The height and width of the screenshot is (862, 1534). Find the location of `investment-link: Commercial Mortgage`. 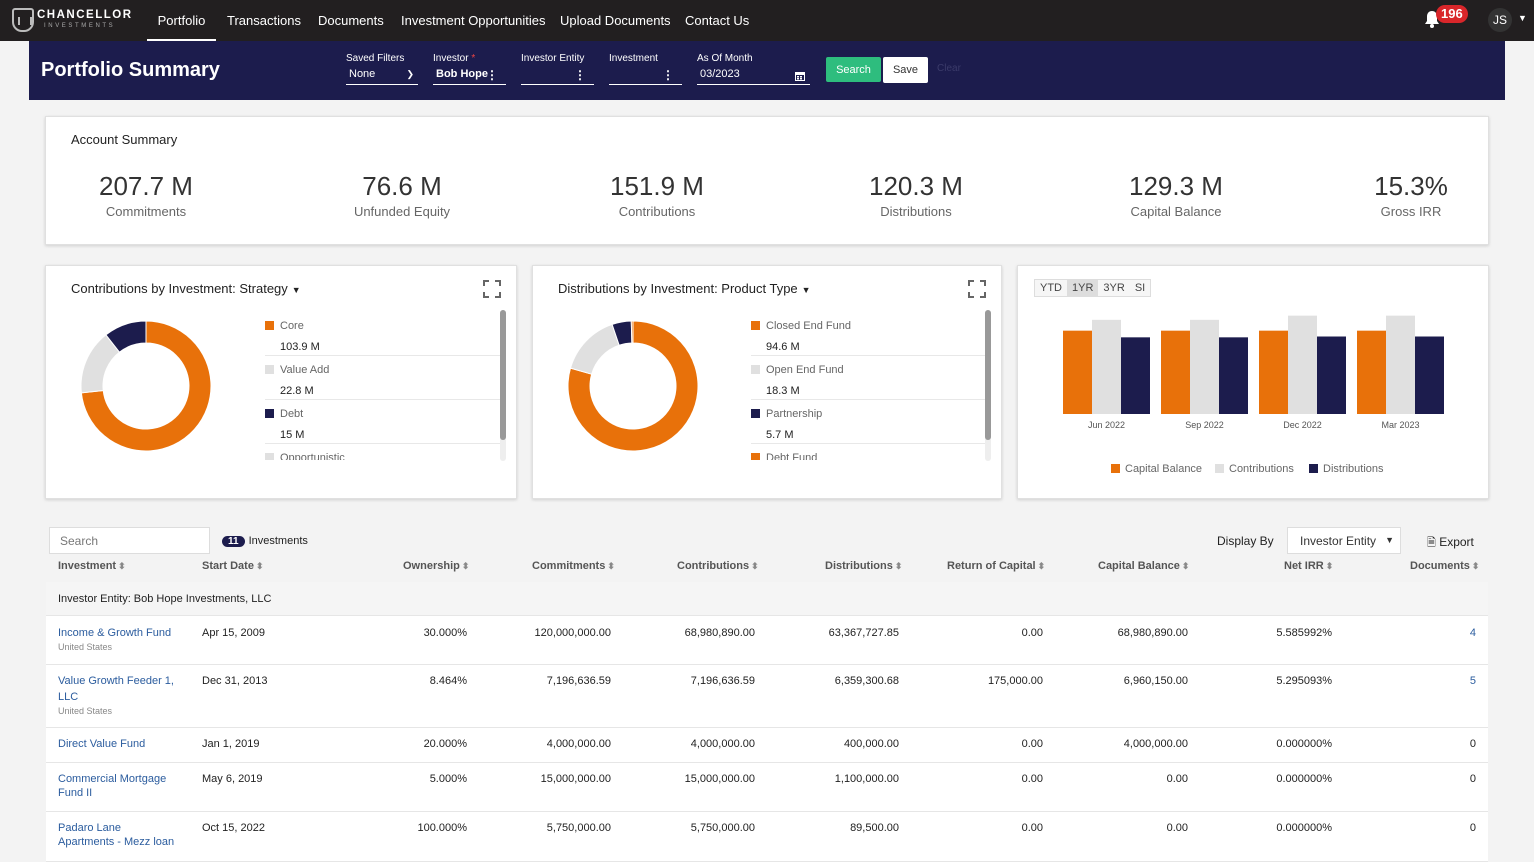

investment-link: Commercial Mortgage is located at coordinates (112, 779).